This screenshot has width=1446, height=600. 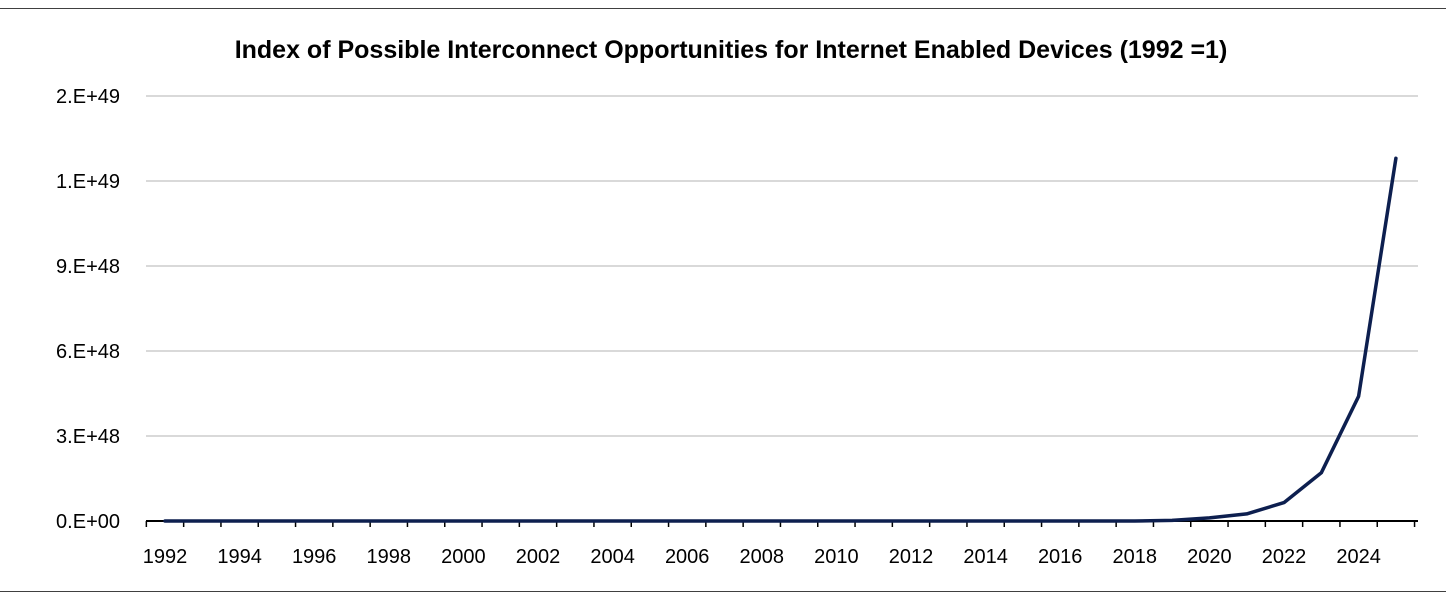 I want to click on x-tick-label: 2018, so click(x=1135, y=557).